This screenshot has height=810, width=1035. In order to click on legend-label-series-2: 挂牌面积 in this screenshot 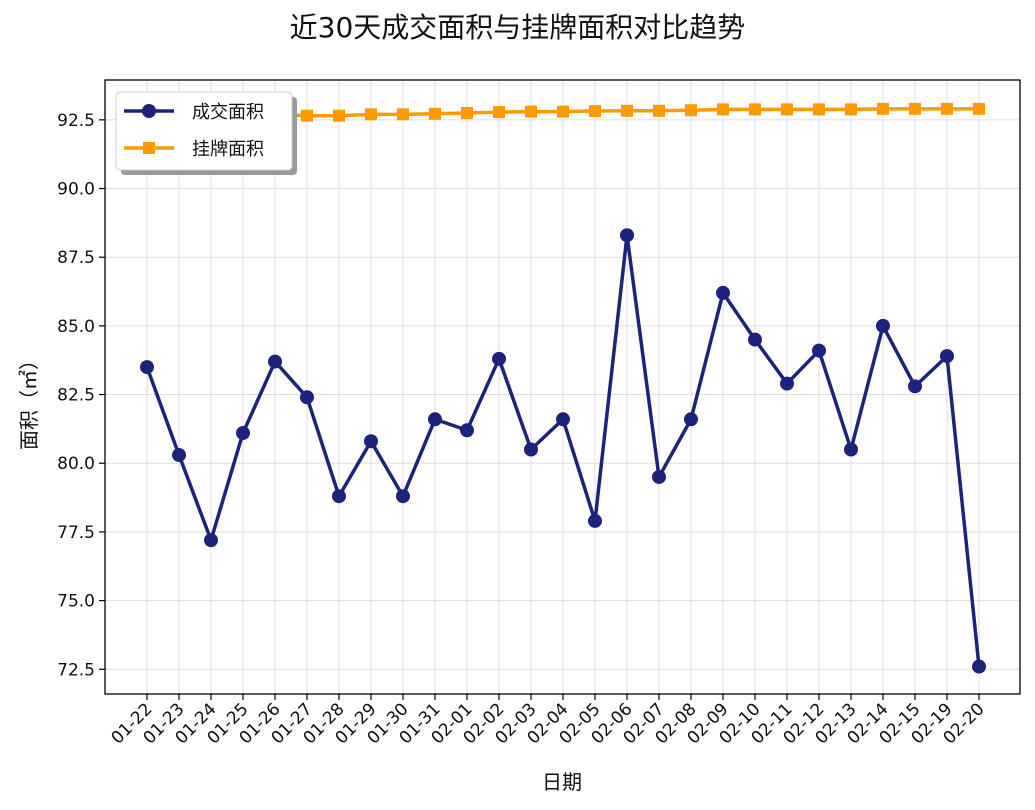, I will do `click(228, 149)`.